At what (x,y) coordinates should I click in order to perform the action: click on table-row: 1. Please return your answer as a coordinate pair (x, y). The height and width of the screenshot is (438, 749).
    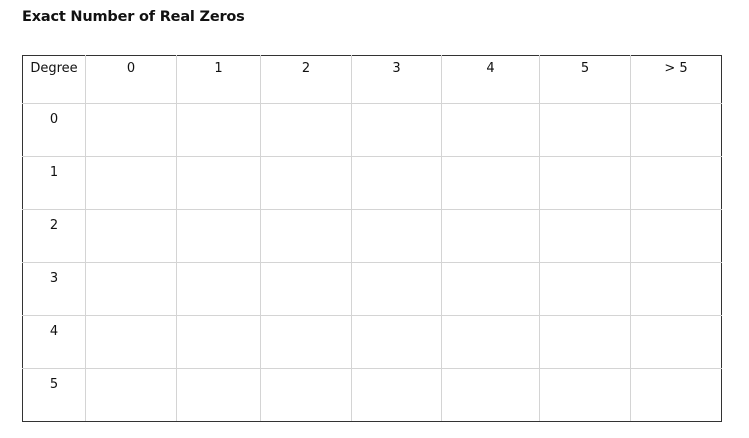
    Looking at the image, I should click on (372, 183).